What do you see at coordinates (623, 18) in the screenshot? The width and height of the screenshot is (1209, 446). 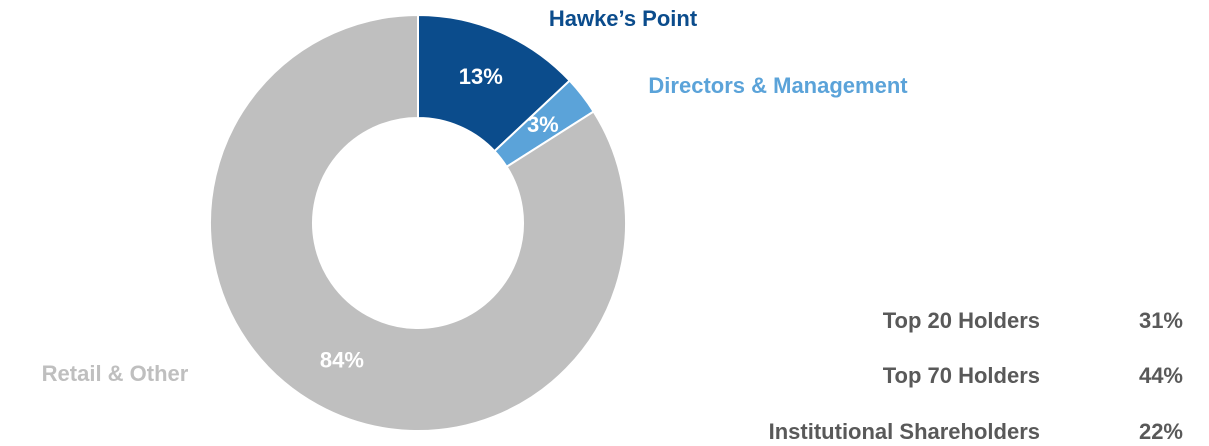 I see `category-label: Hawke’s Point` at bounding box center [623, 18].